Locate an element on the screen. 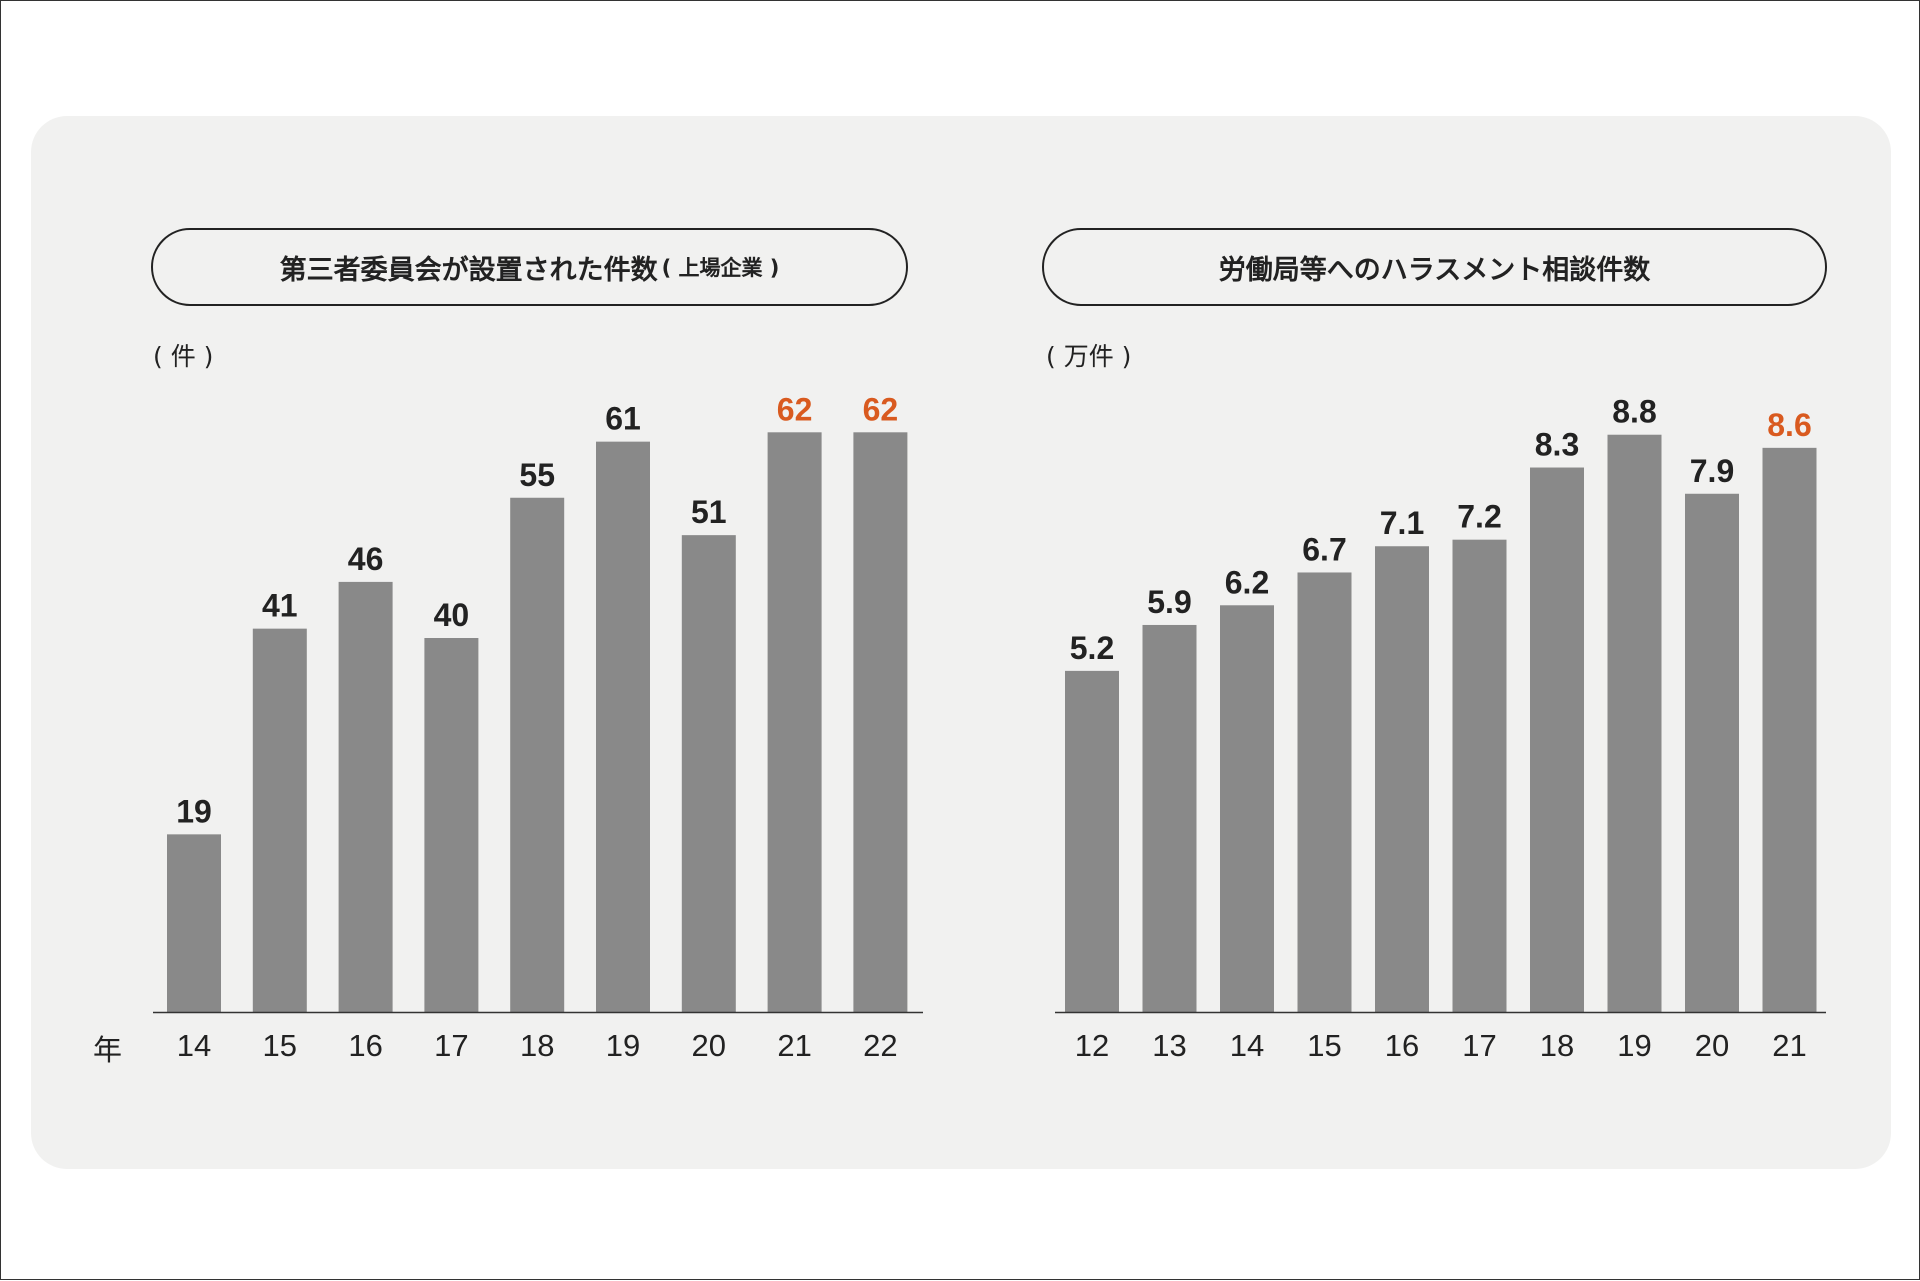 Image resolution: width=1920 pixels, height=1281 pixels. chart1-unit-label: ( 件 ) is located at coordinates (183, 356).